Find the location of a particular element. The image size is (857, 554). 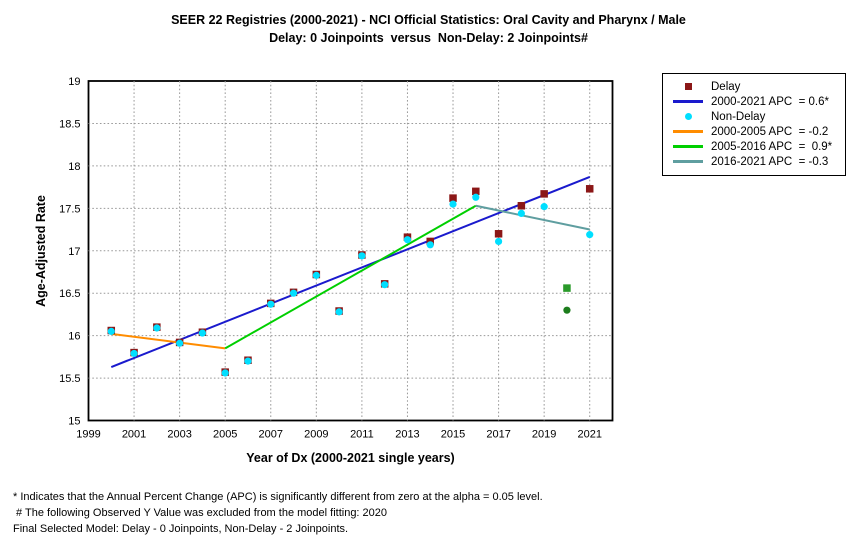

nondelay-point-2001 is located at coordinates (134, 353).